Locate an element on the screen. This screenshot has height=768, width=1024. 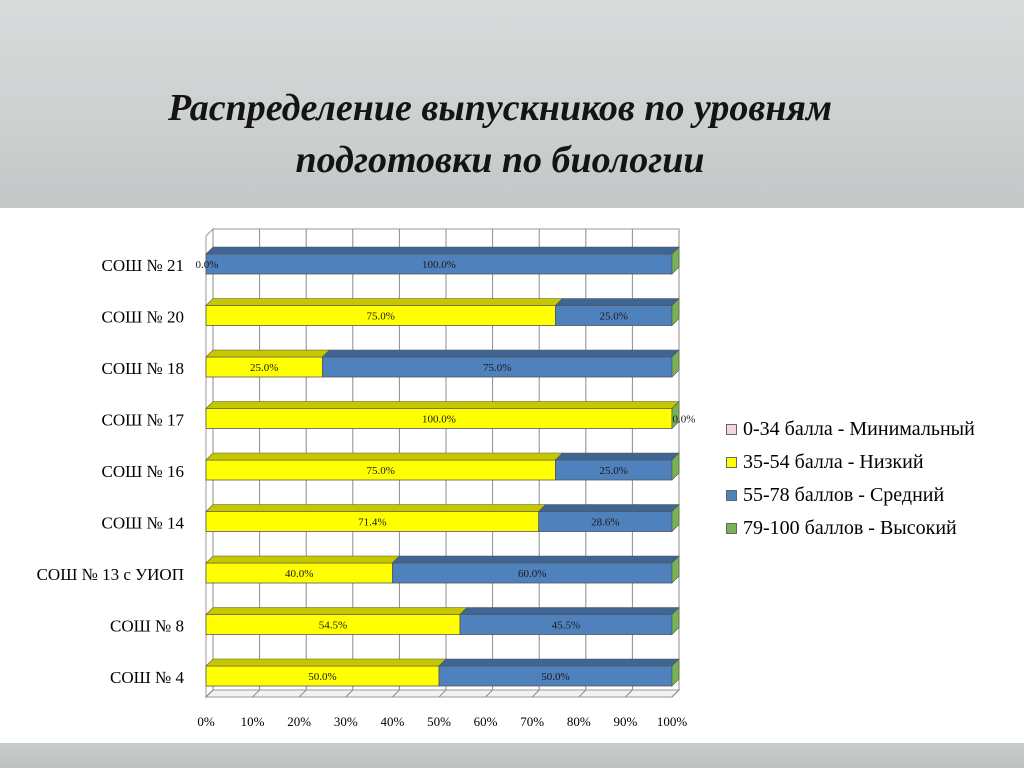
legend-item-medium: 55-78 баллов - Средний is located at coordinates (850, 495).